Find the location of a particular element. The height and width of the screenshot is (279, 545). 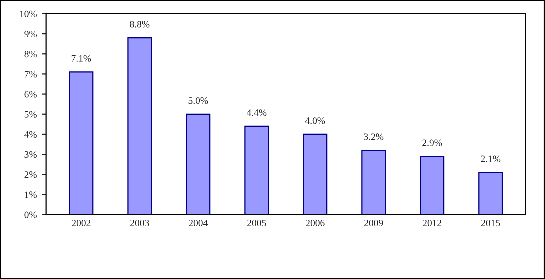

data-label: 8.8% is located at coordinates (140, 24).